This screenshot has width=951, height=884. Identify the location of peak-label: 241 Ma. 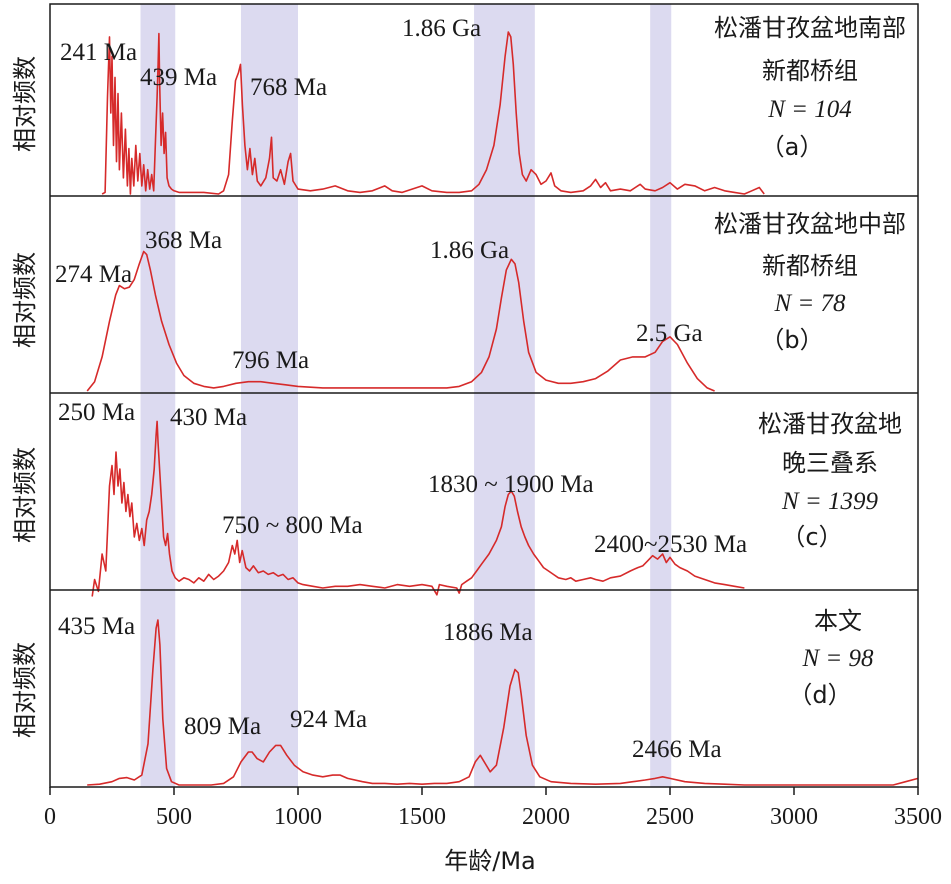
(98, 52).